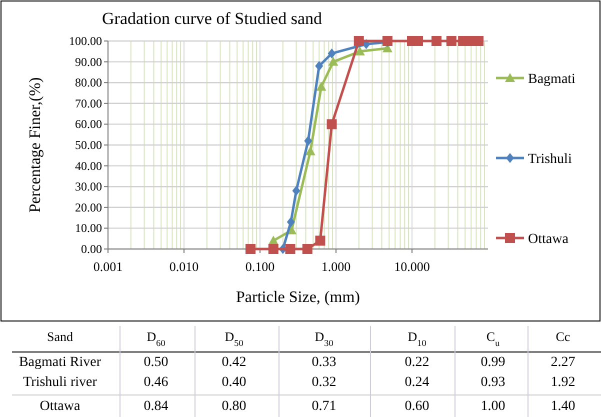  I want to click on legend-label: Ottawa, so click(549, 239).